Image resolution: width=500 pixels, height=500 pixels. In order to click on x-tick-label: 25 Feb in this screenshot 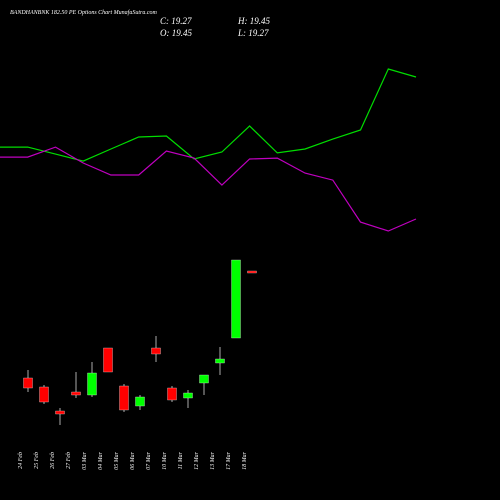, I will do `click(37, 460)`.